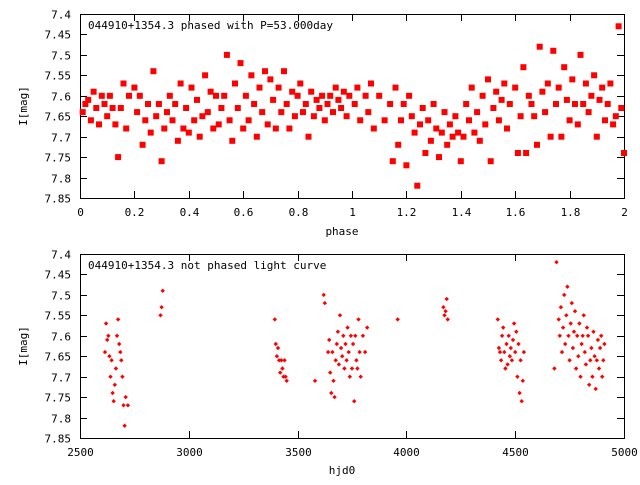 The width and height of the screenshot is (640, 485). What do you see at coordinates (571, 212) in the screenshot?
I see `phased-x-tick-label: 1.8` at bounding box center [571, 212].